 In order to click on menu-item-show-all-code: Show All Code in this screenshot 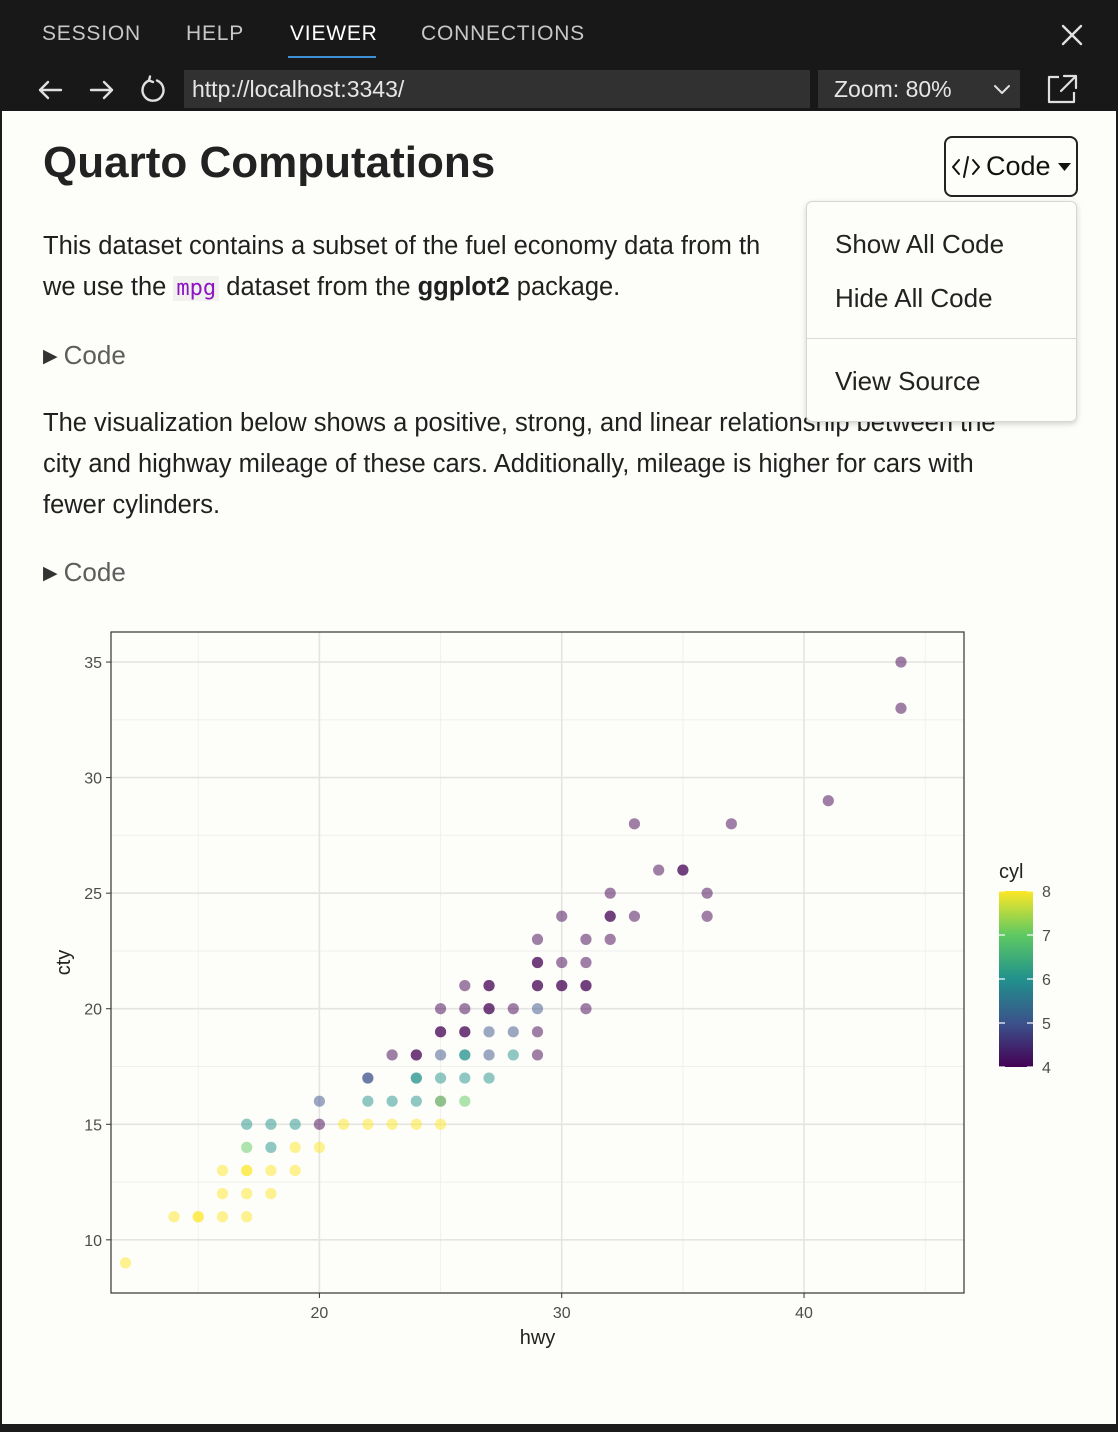, I will do `click(920, 244)`.